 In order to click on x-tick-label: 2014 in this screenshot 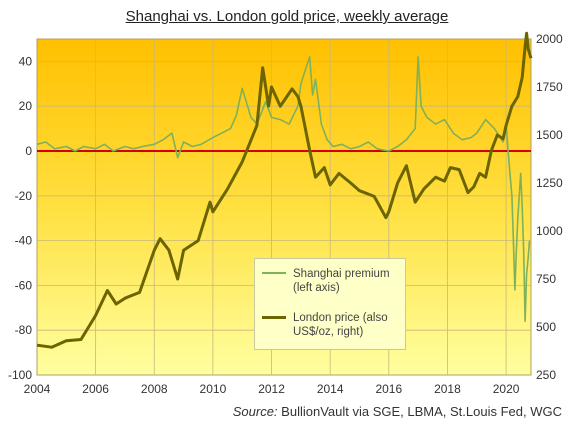, I will do `click(330, 389)`.